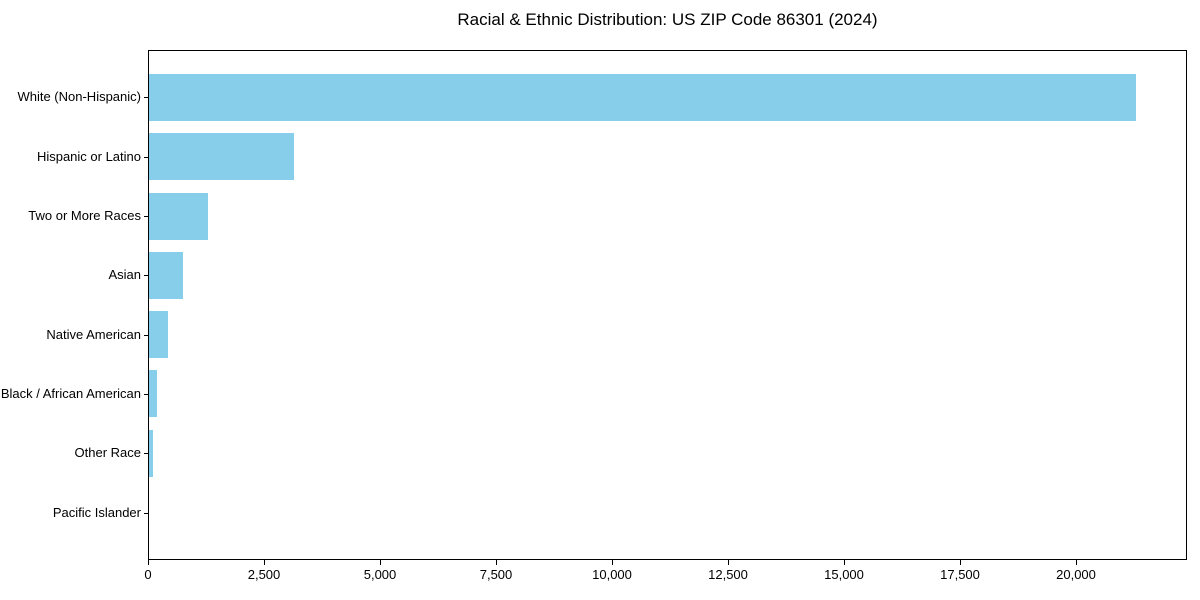  Describe the element at coordinates (124, 274) in the screenshot. I see `y-axis-label: Asian` at that location.